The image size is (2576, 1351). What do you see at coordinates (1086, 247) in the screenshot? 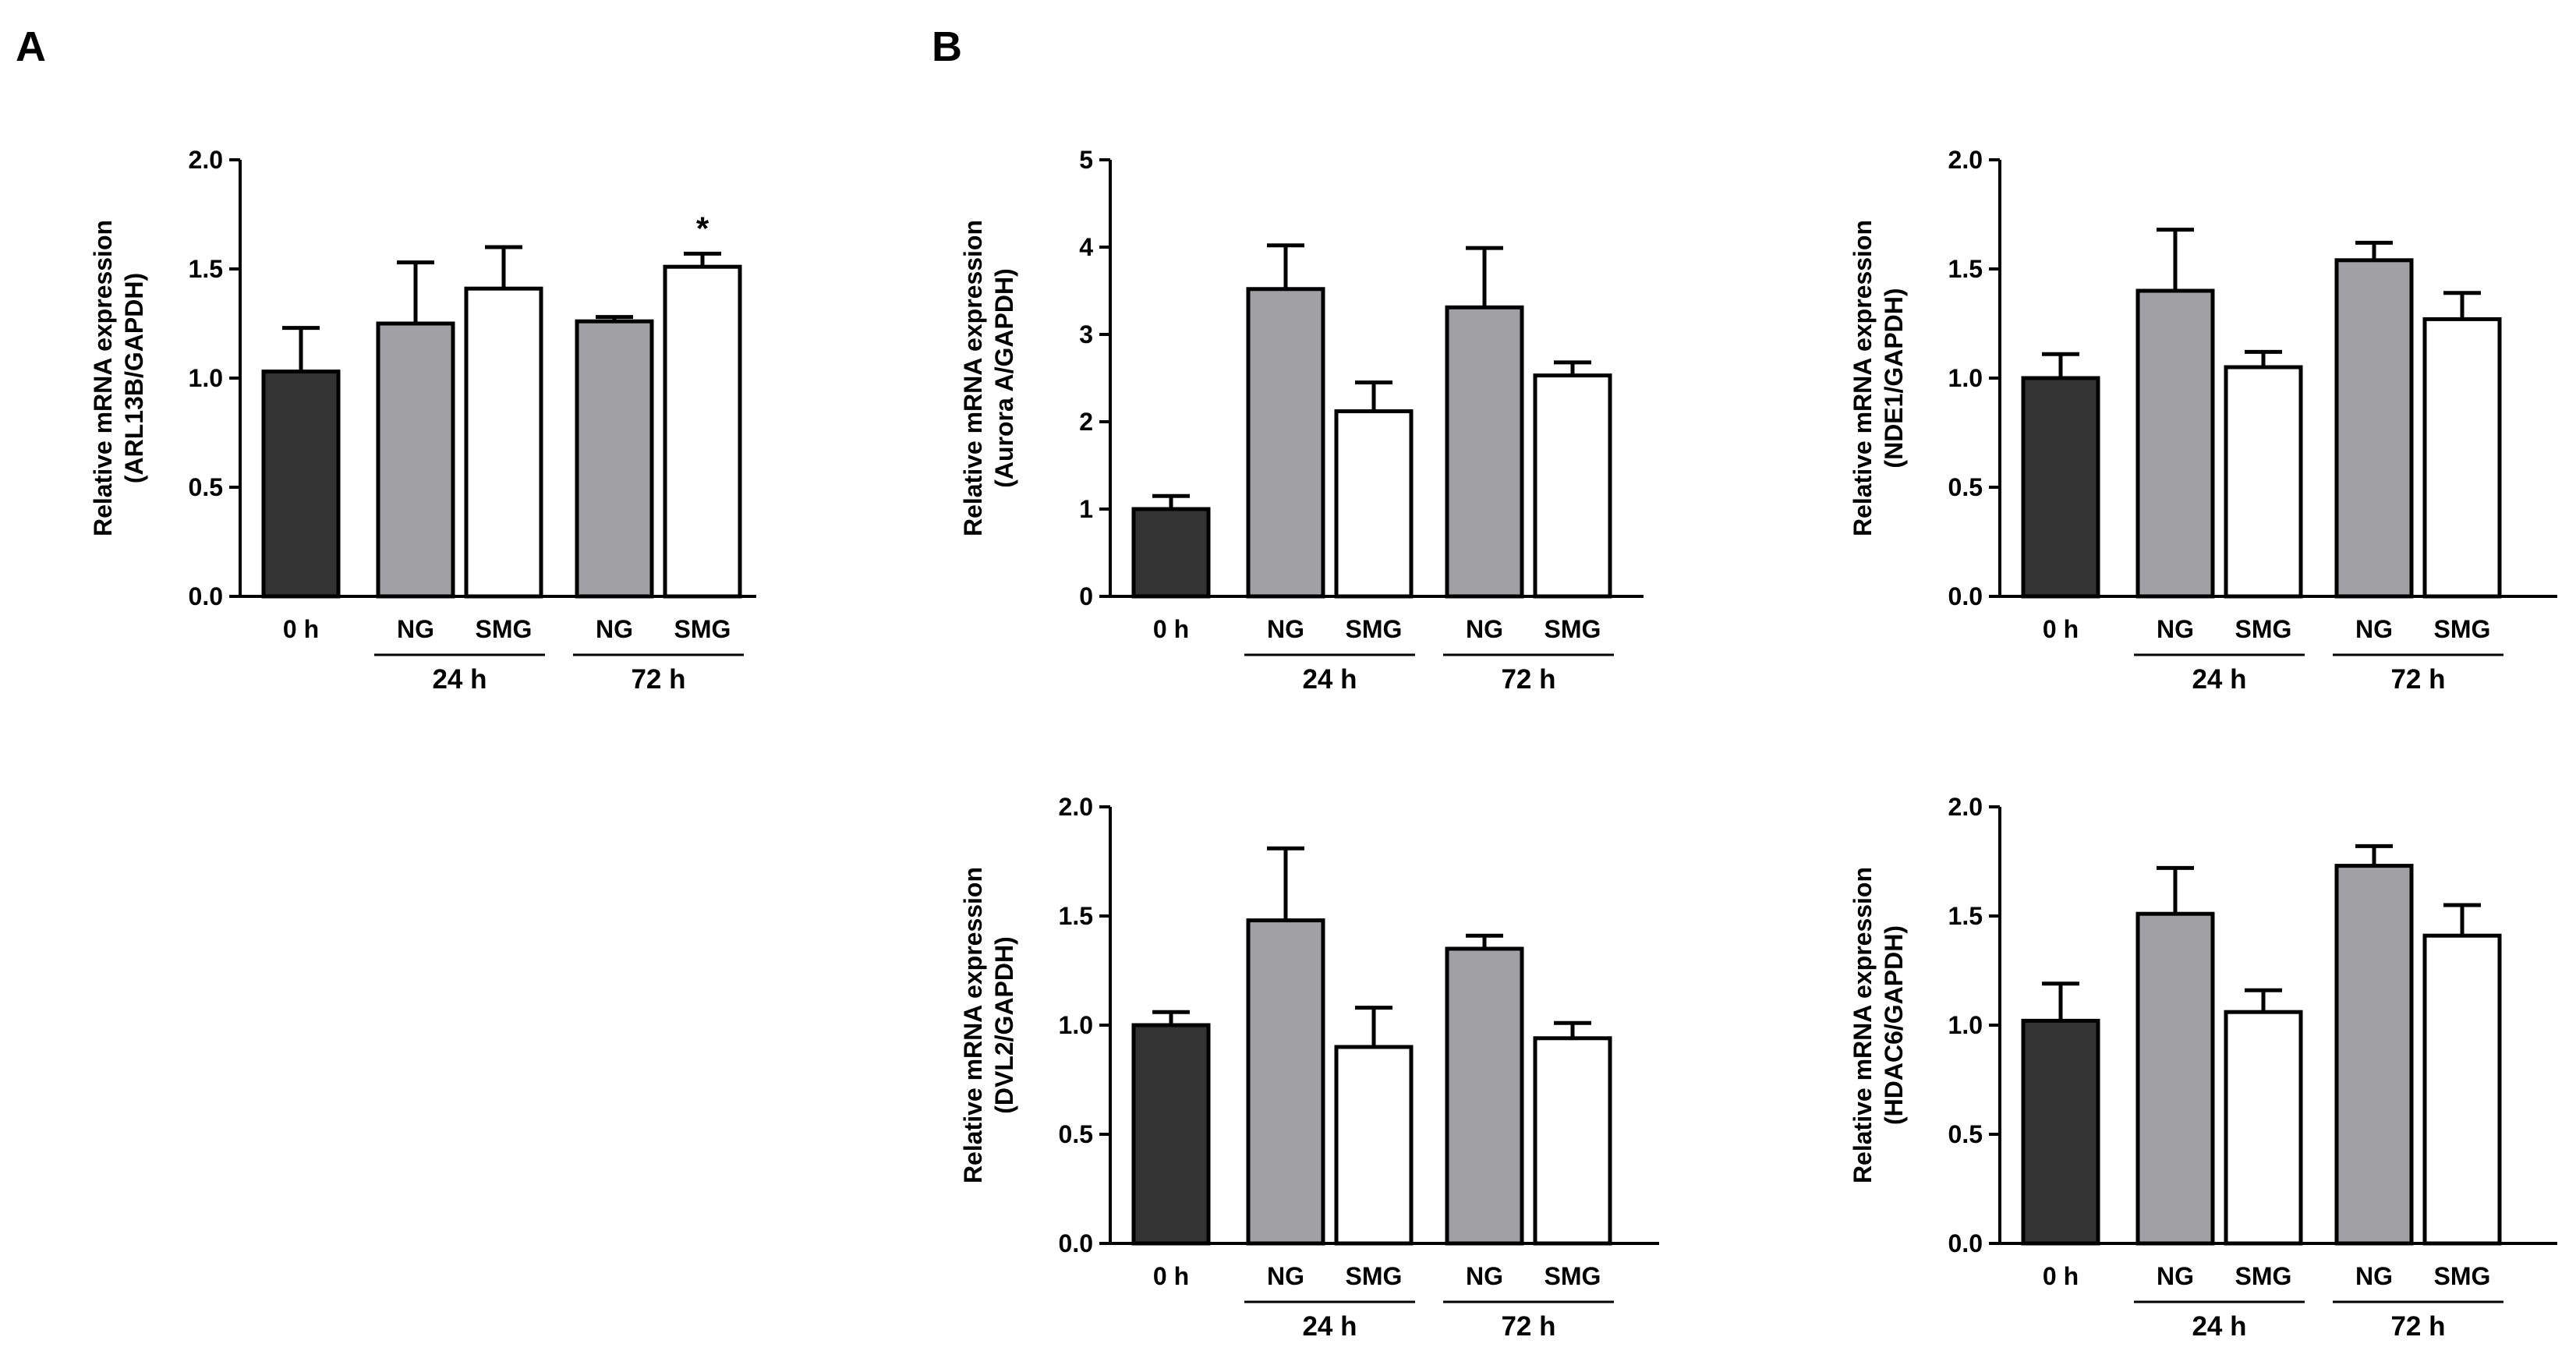
I see `y-tick-label: 4` at bounding box center [1086, 247].